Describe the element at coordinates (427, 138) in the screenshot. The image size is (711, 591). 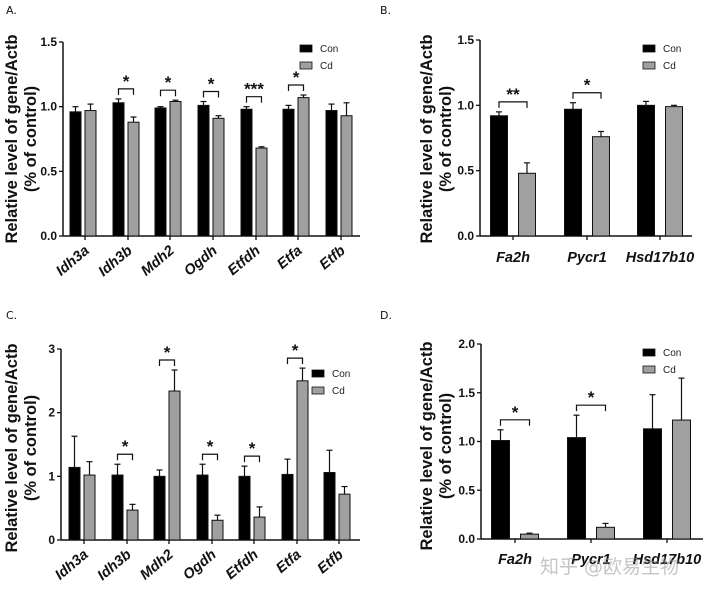
I see `y-axis-label: Relative level of gene/Actb` at that location.